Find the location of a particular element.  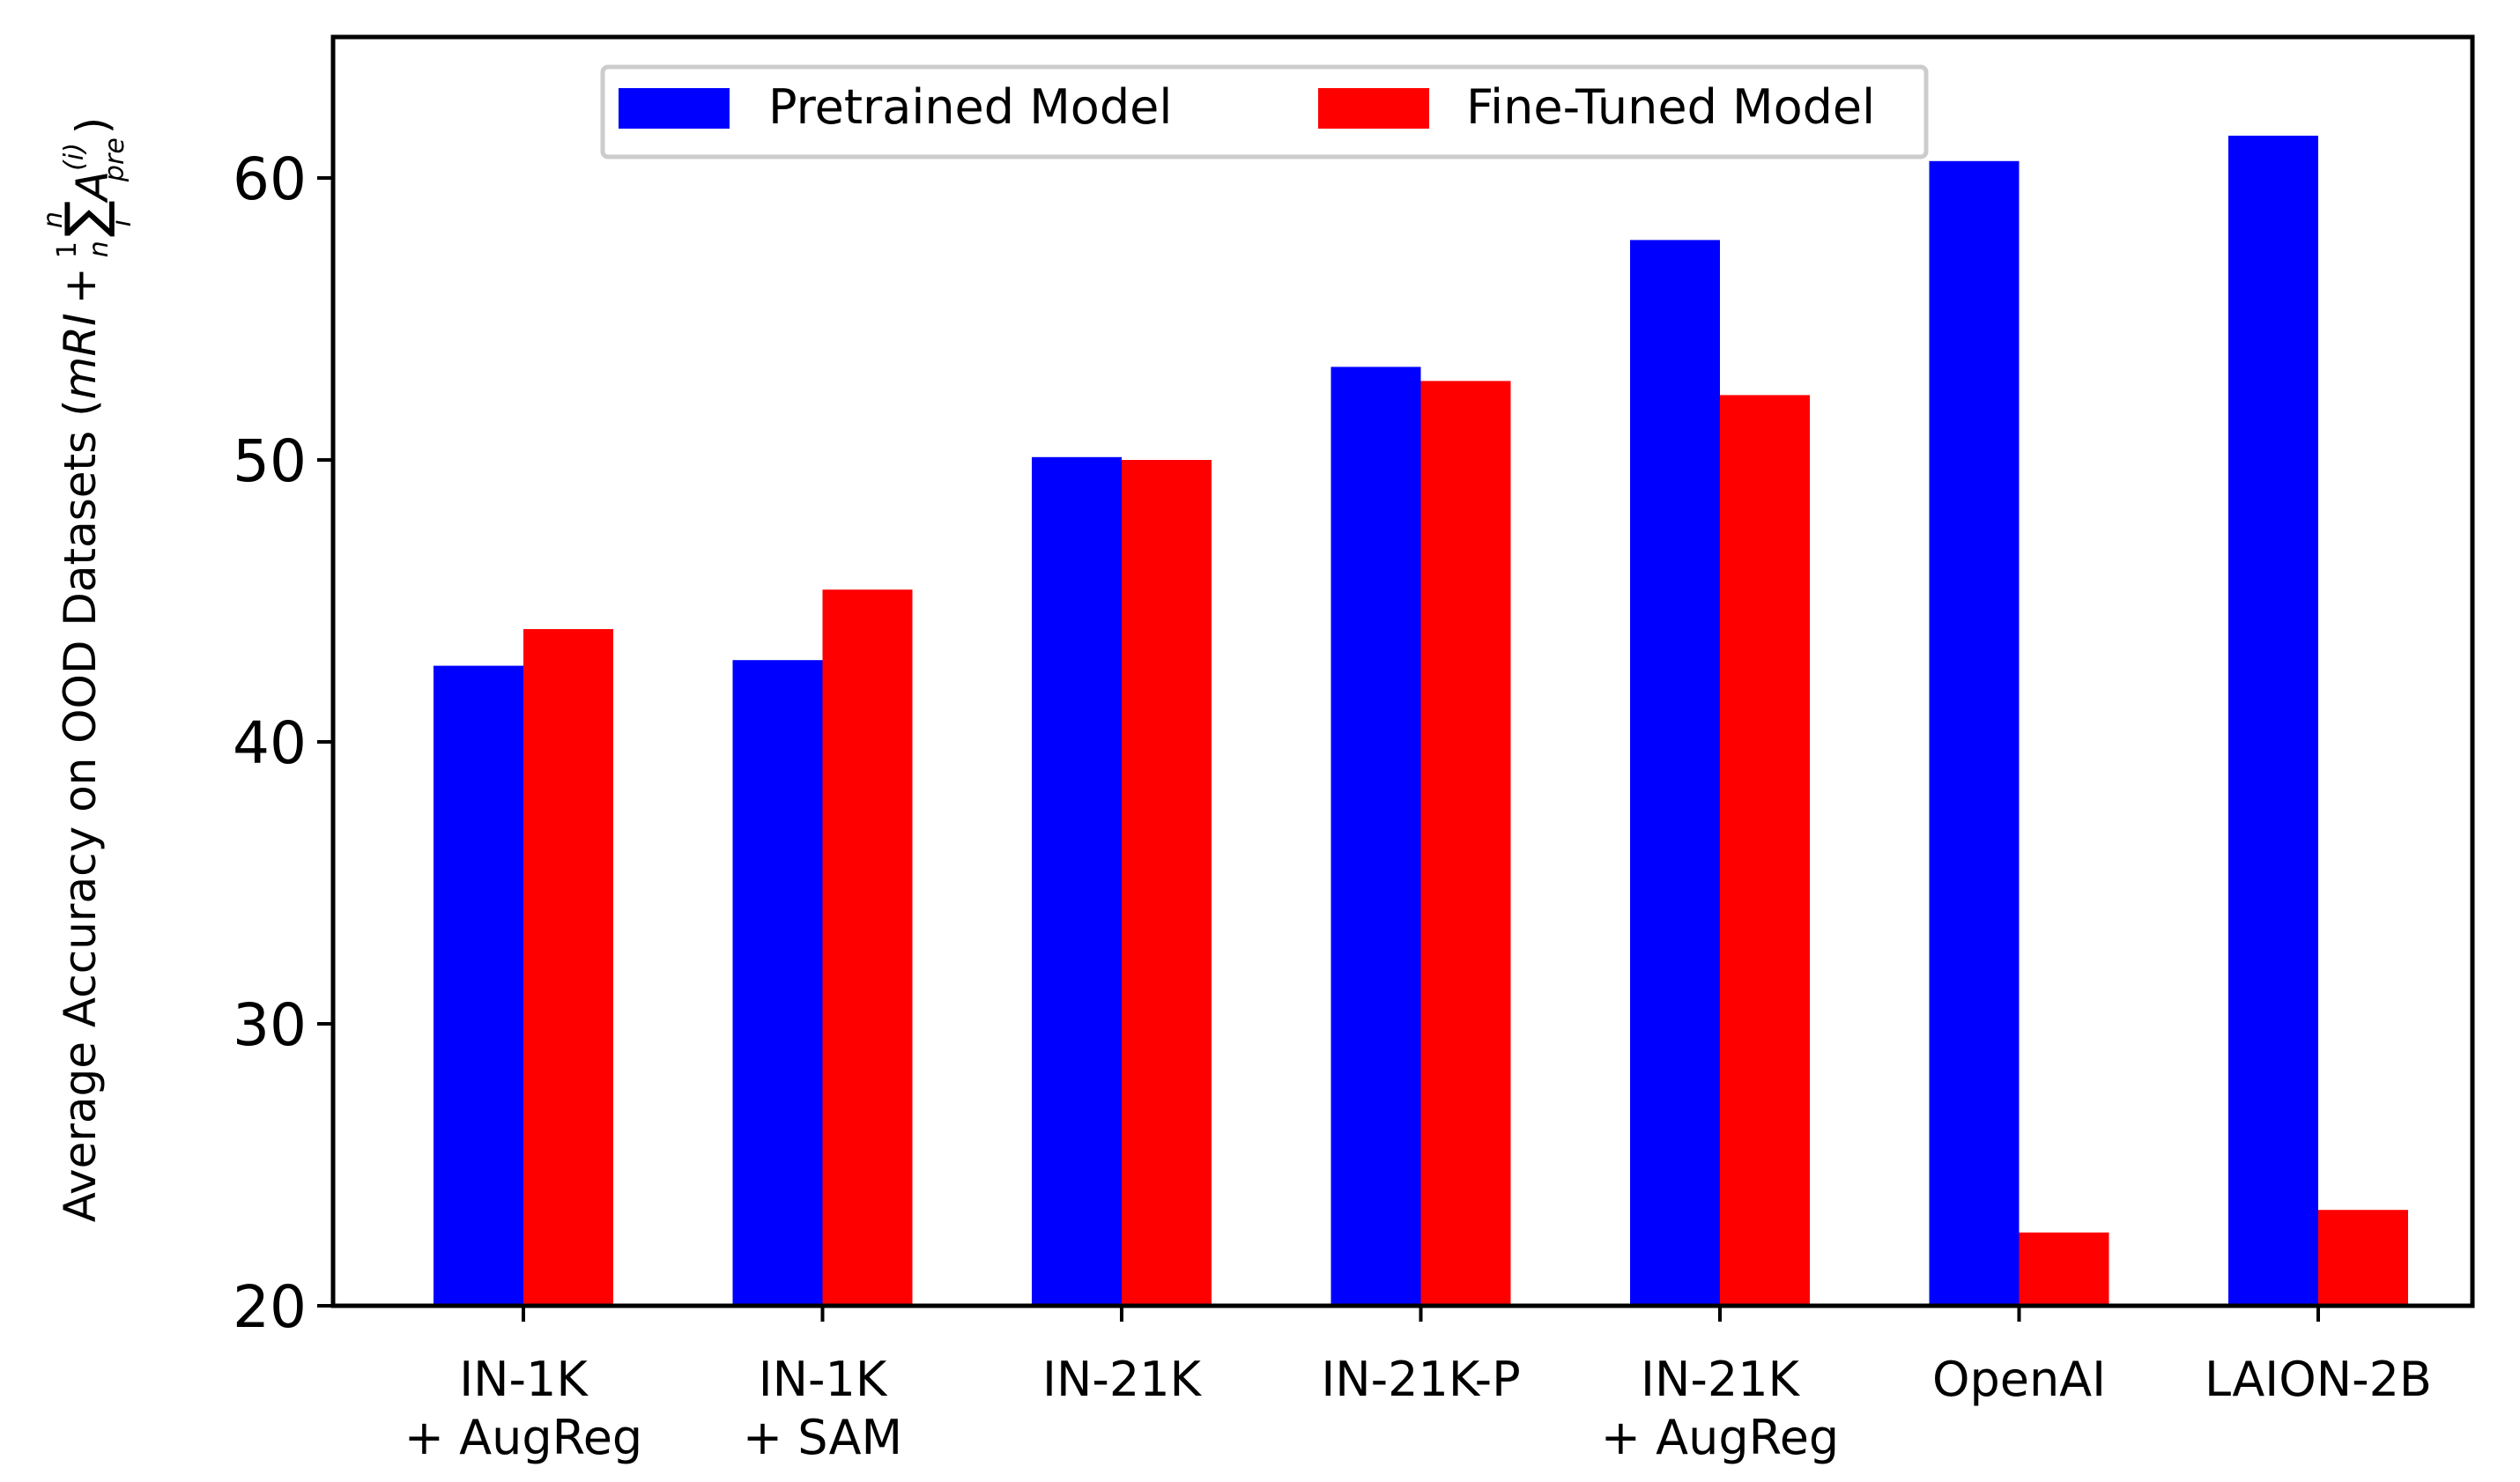

y-axis-label-sum: ∑ is located at coordinates (85, 218).